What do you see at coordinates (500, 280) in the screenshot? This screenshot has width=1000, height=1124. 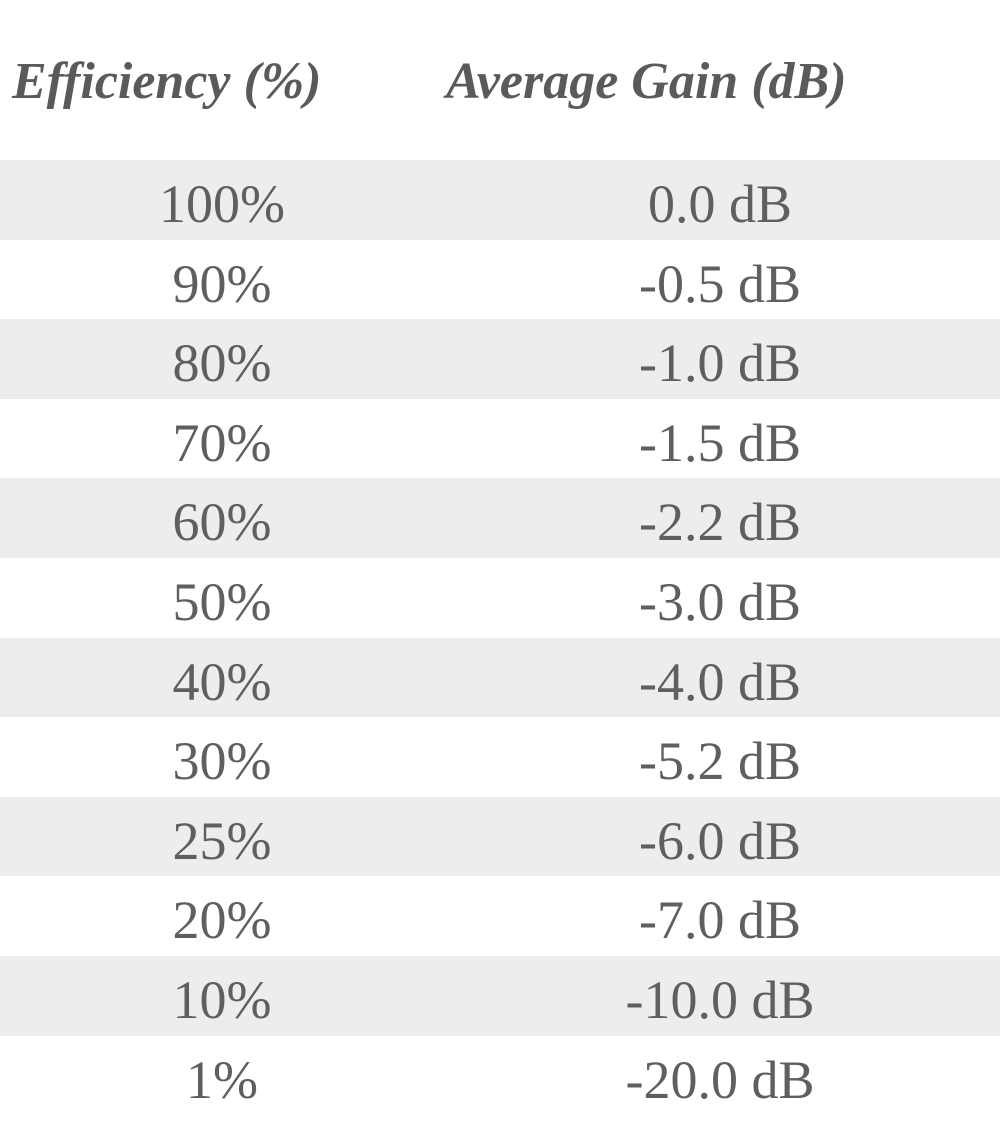 I see `table-row: 90% -0.5 dB` at bounding box center [500, 280].